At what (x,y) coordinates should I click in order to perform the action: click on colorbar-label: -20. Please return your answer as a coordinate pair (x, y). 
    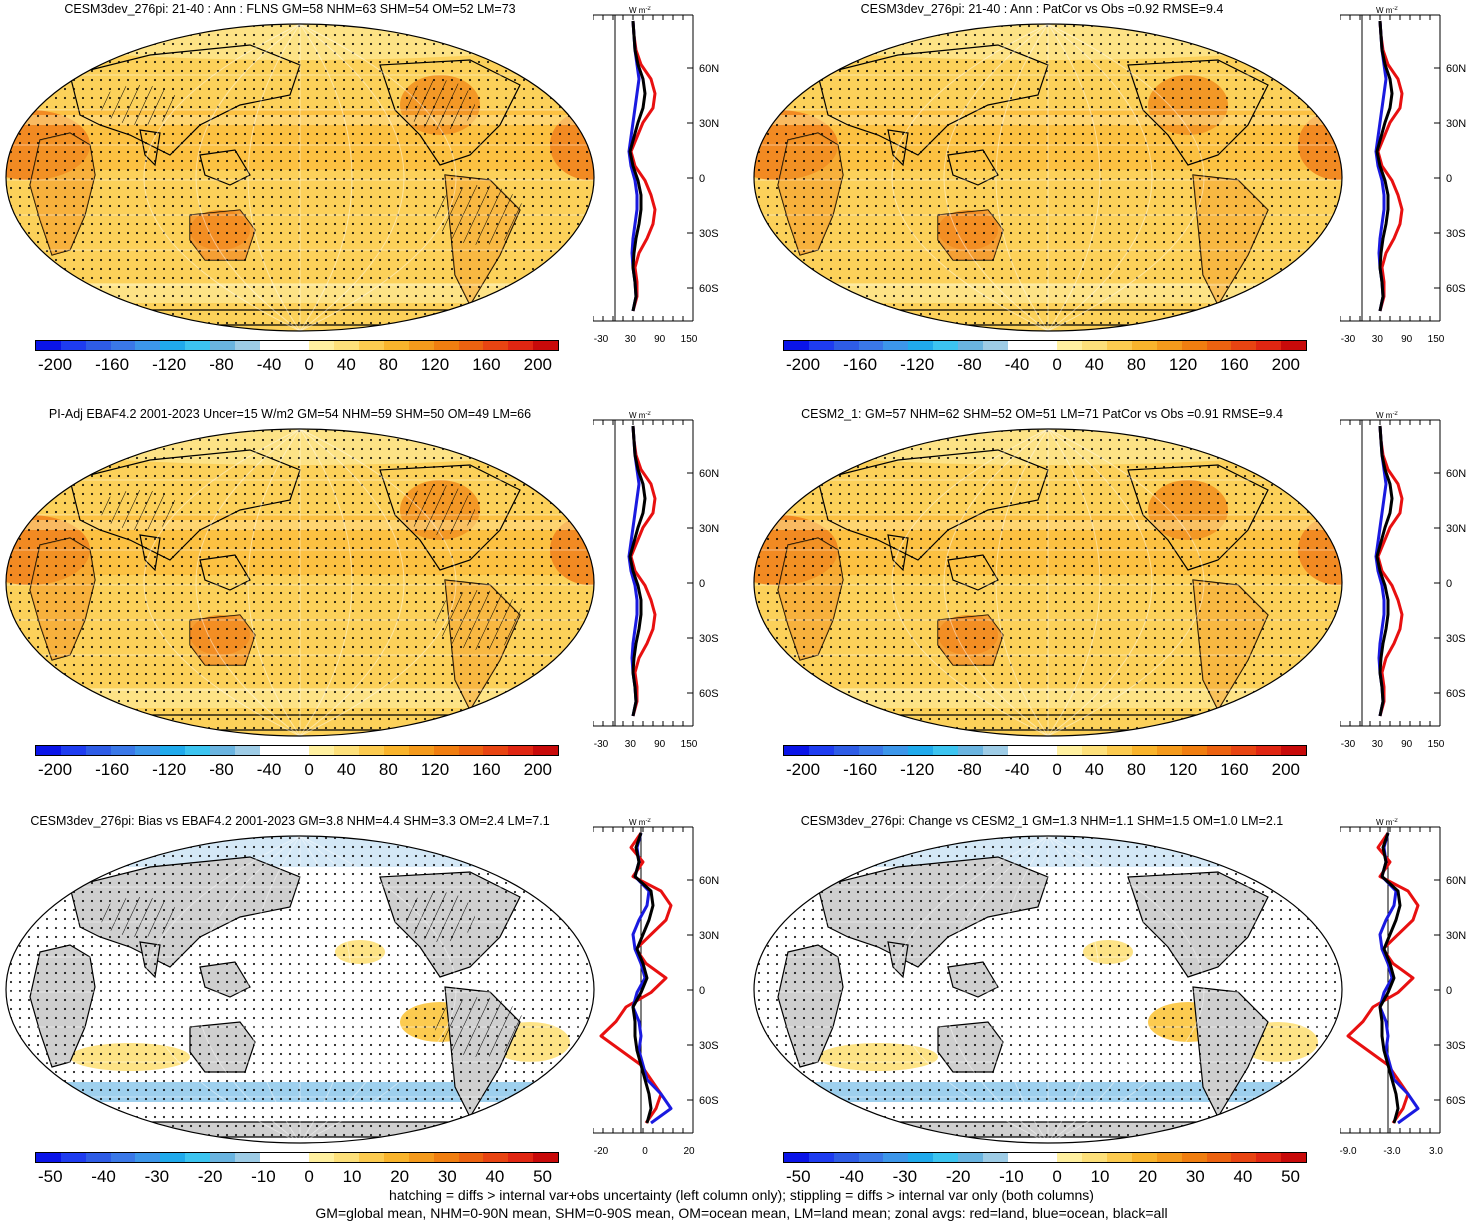
    Looking at the image, I should click on (210, 1176).